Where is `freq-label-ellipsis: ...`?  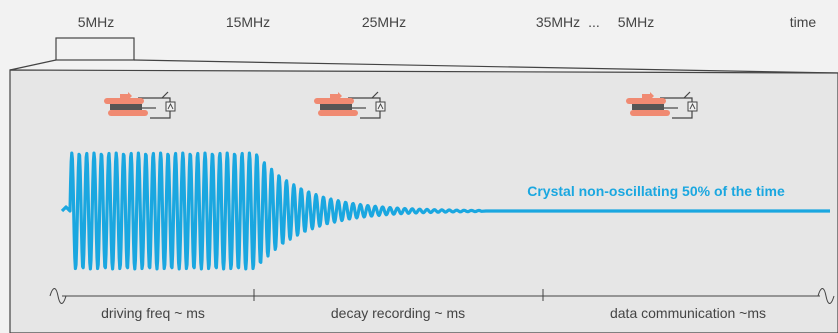
freq-label-ellipsis: ... is located at coordinates (594, 22).